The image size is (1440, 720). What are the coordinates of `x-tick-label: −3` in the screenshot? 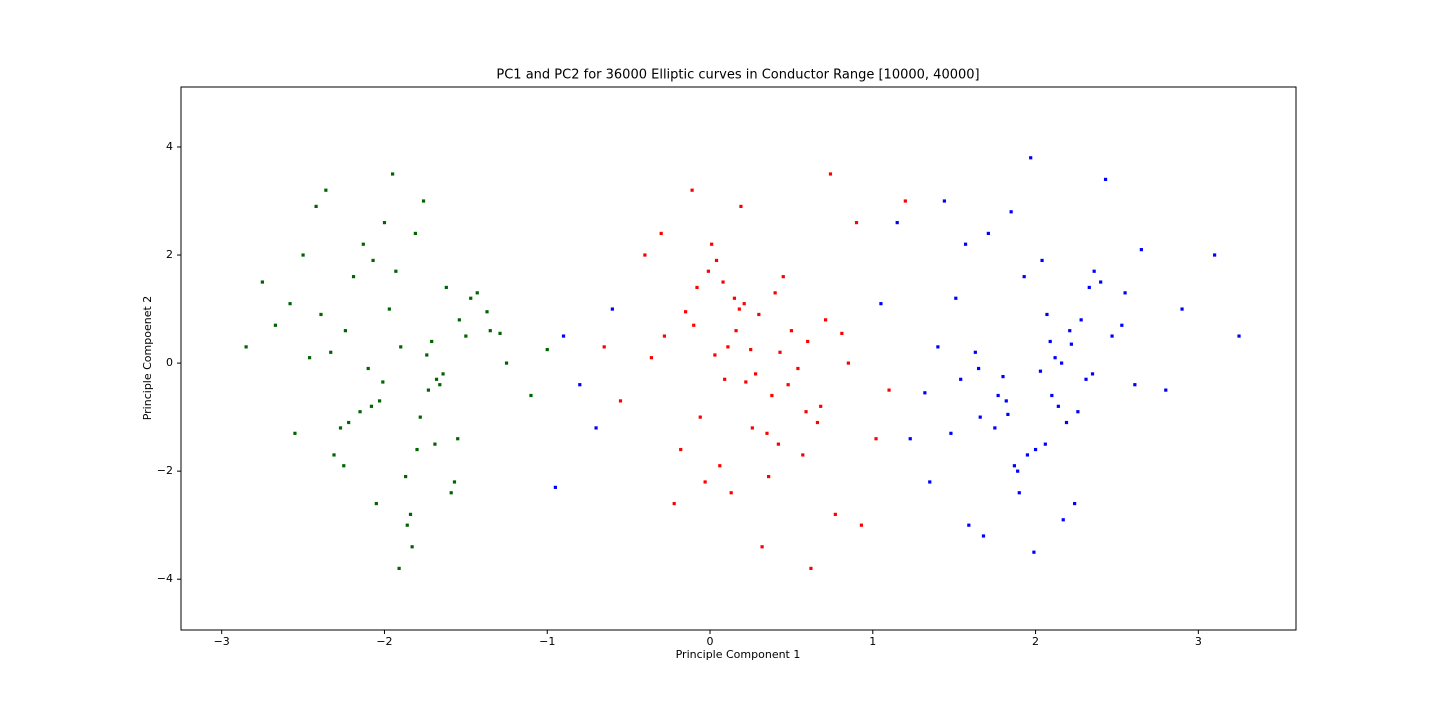 It's located at (222, 641).